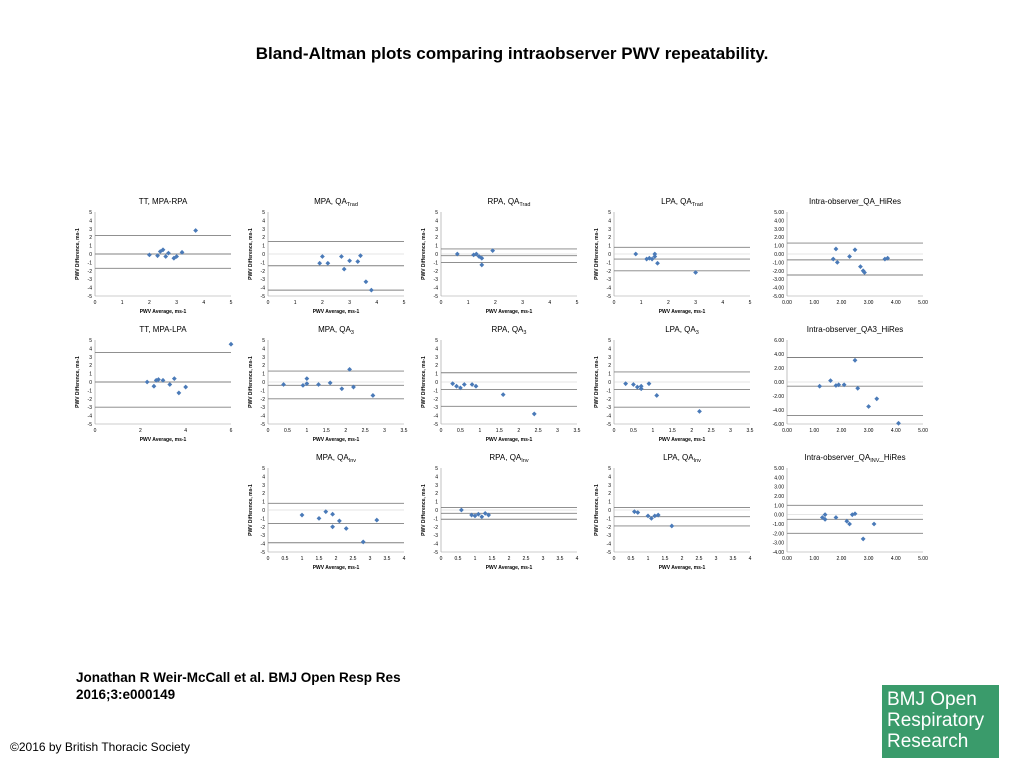  Describe the element at coordinates (90, 247) in the screenshot. I see `y-tick-label: 1` at that location.